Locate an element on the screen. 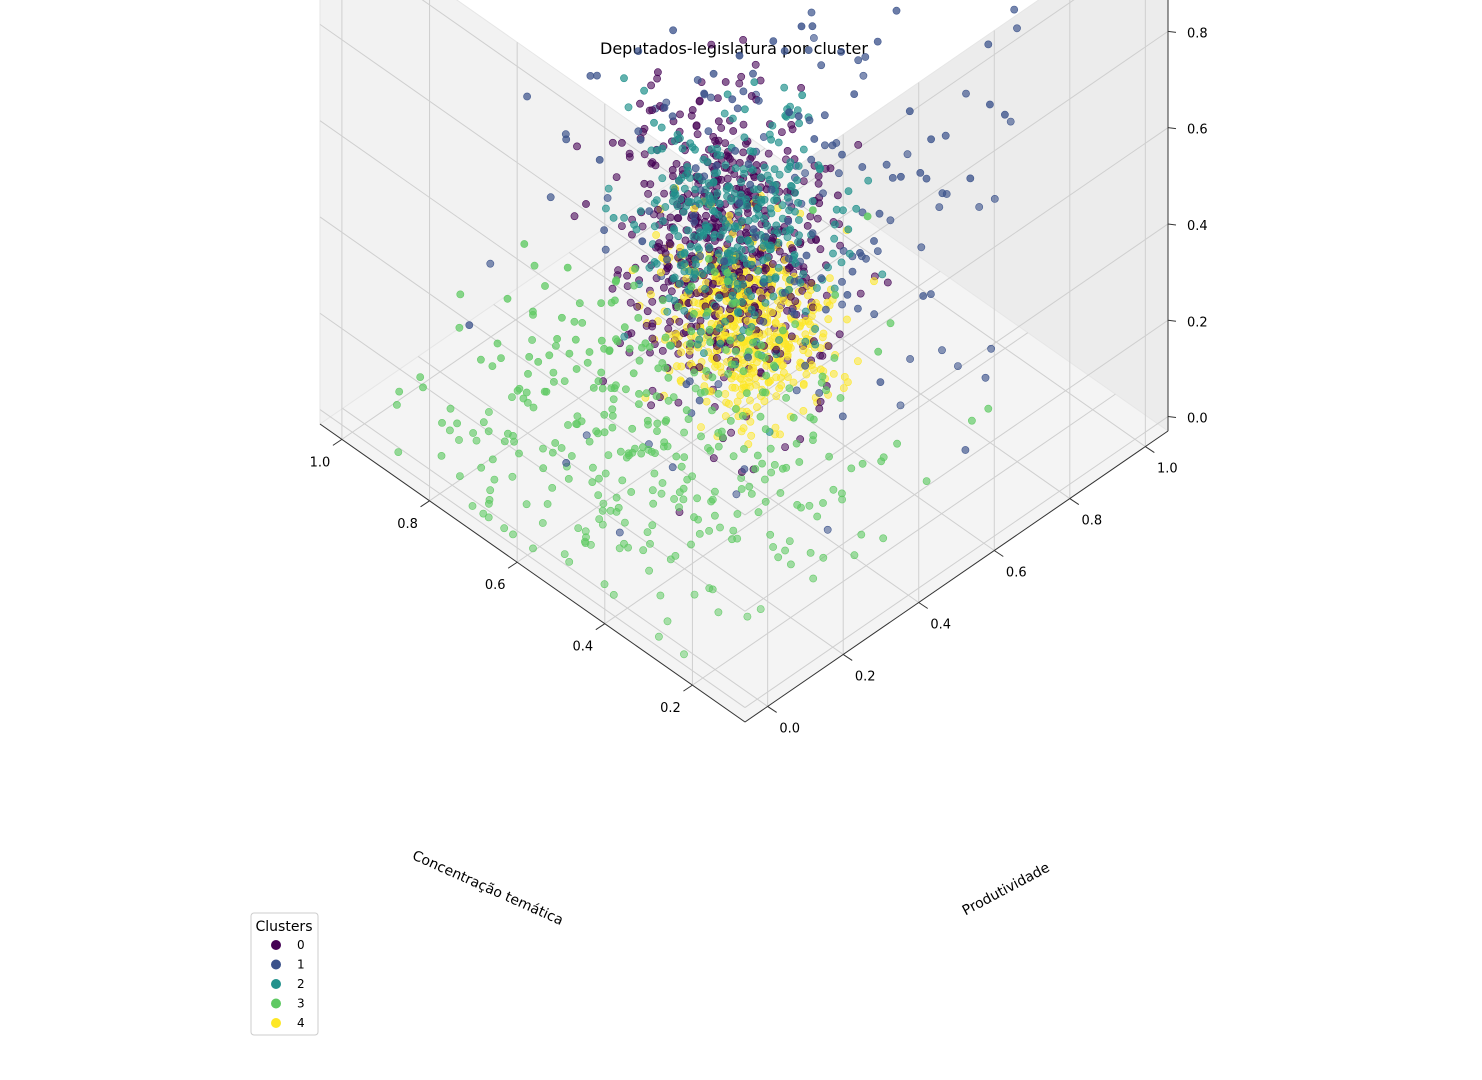 Image resolution: width=1482 pixels, height=1080 pixels. x-tick-label: 1.0 is located at coordinates (320, 462).